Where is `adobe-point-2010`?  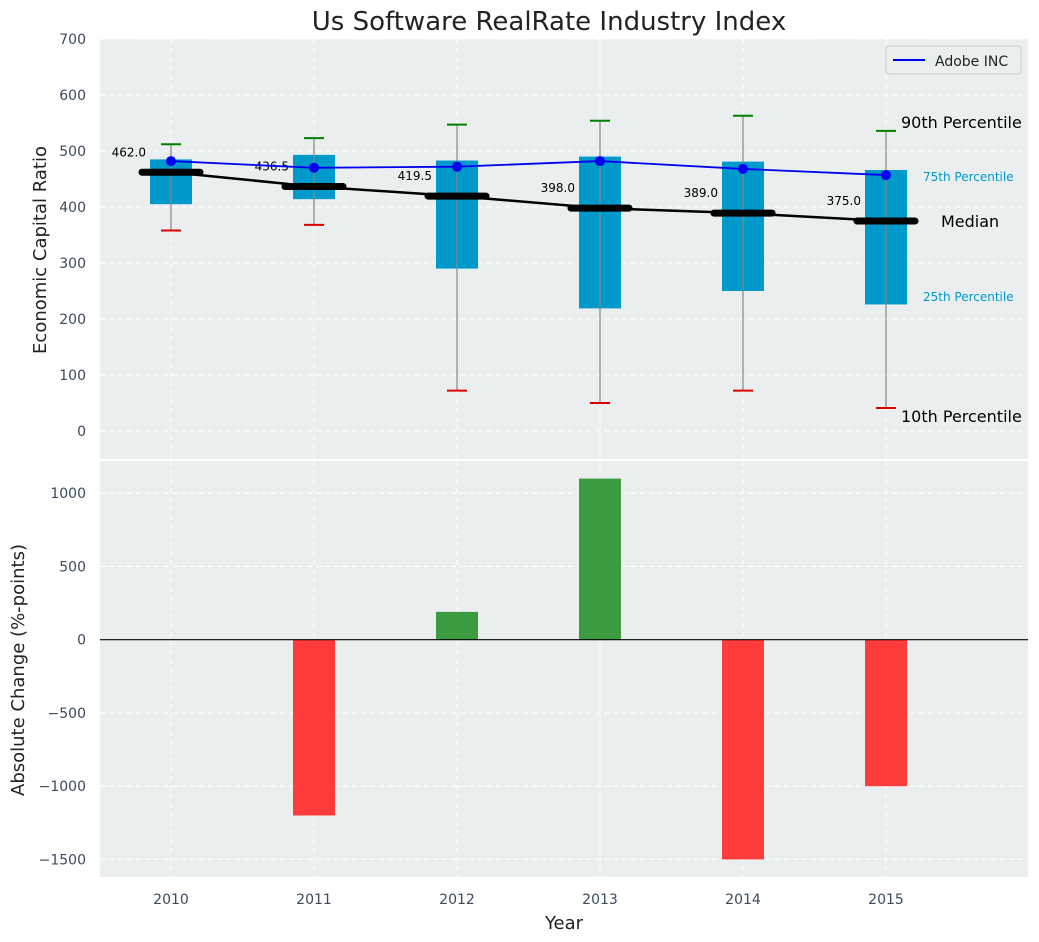
adobe-point-2010 is located at coordinates (171, 161).